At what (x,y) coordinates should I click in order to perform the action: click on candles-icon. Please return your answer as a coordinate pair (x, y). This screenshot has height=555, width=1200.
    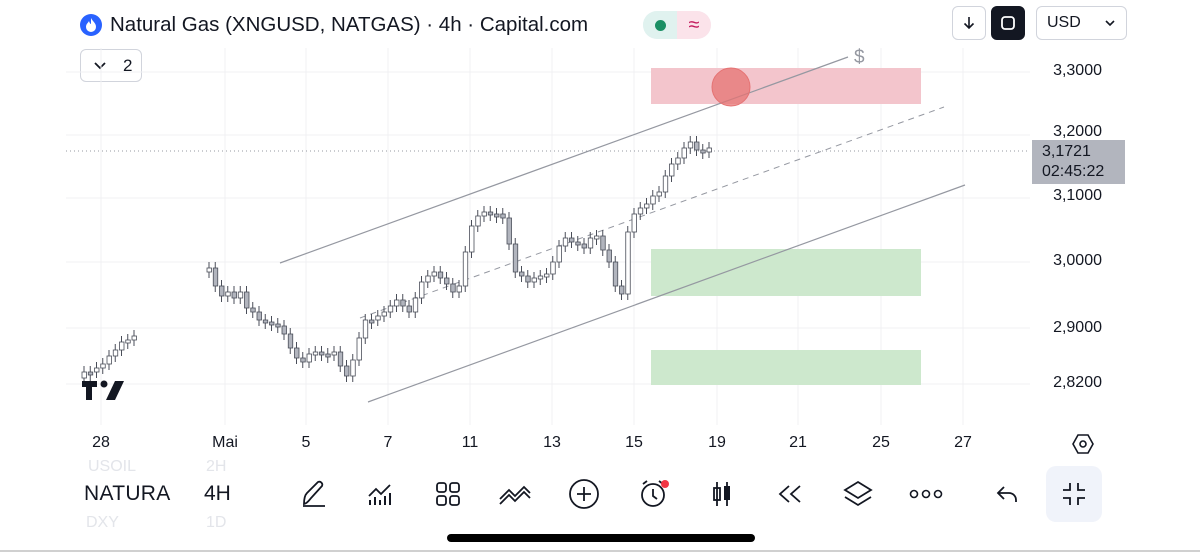
    Looking at the image, I should click on (721, 494).